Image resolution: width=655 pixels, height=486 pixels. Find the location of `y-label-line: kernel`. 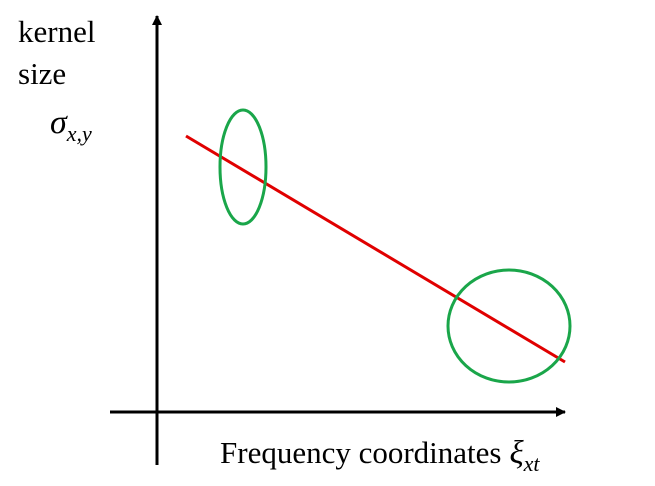

y-label-line: kernel is located at coordinates (56, 31).